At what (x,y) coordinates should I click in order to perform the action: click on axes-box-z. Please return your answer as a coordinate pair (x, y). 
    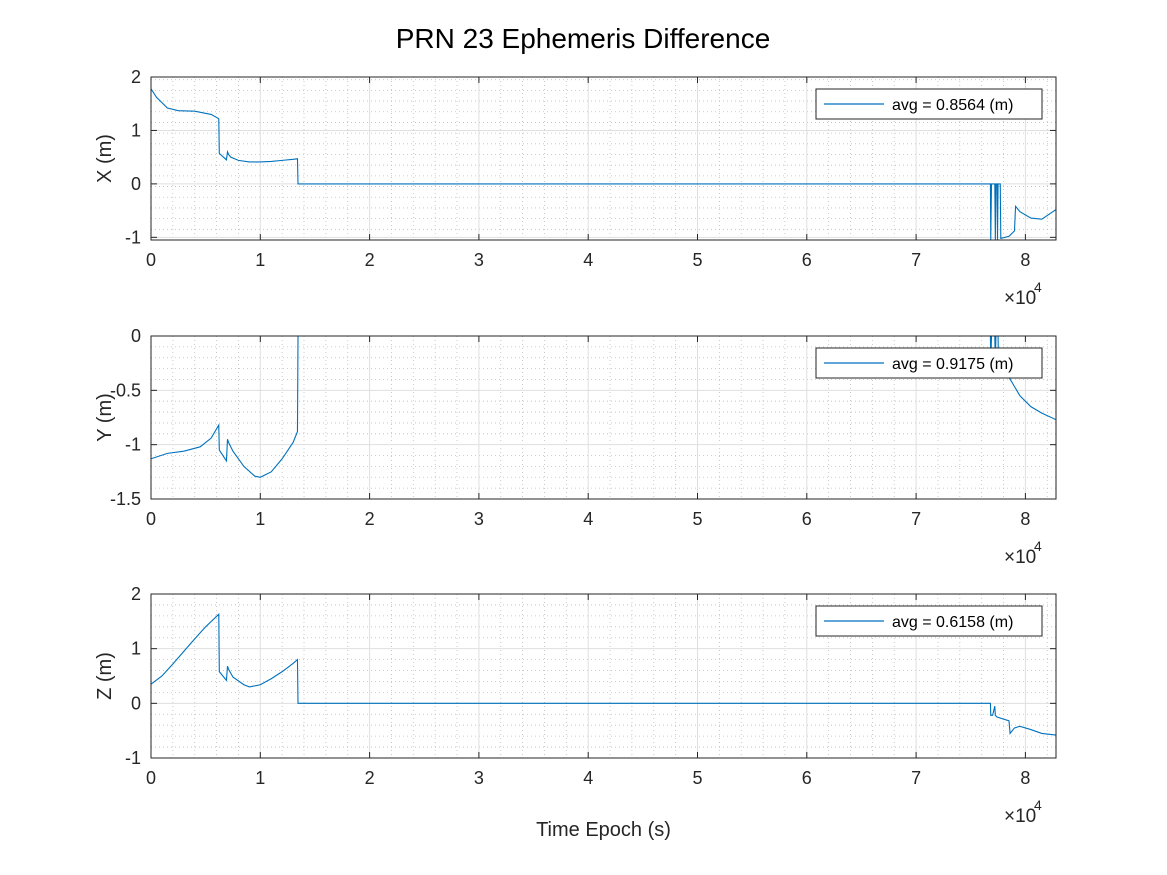
    Looking at the image, I should click on (603, 676).